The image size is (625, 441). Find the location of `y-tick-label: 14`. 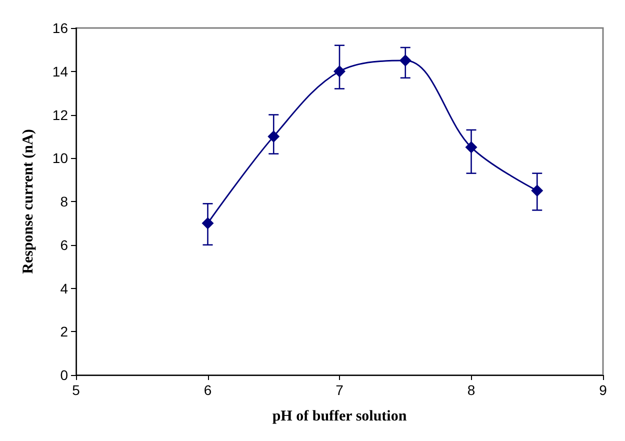

y-tick-label: 14 is located at coordinates (60, 71).